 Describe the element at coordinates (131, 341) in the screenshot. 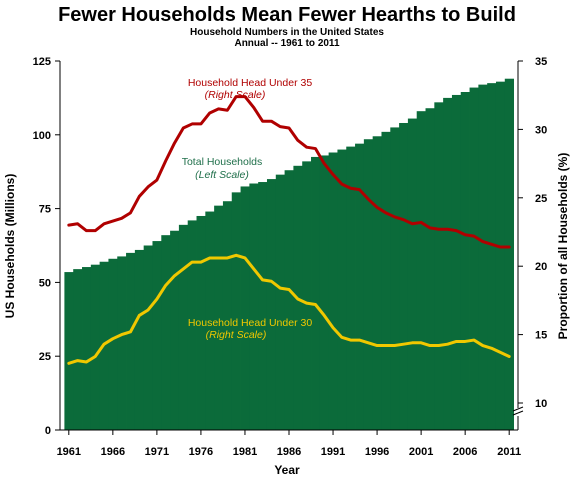

I see `bar-total-1968` at that location.